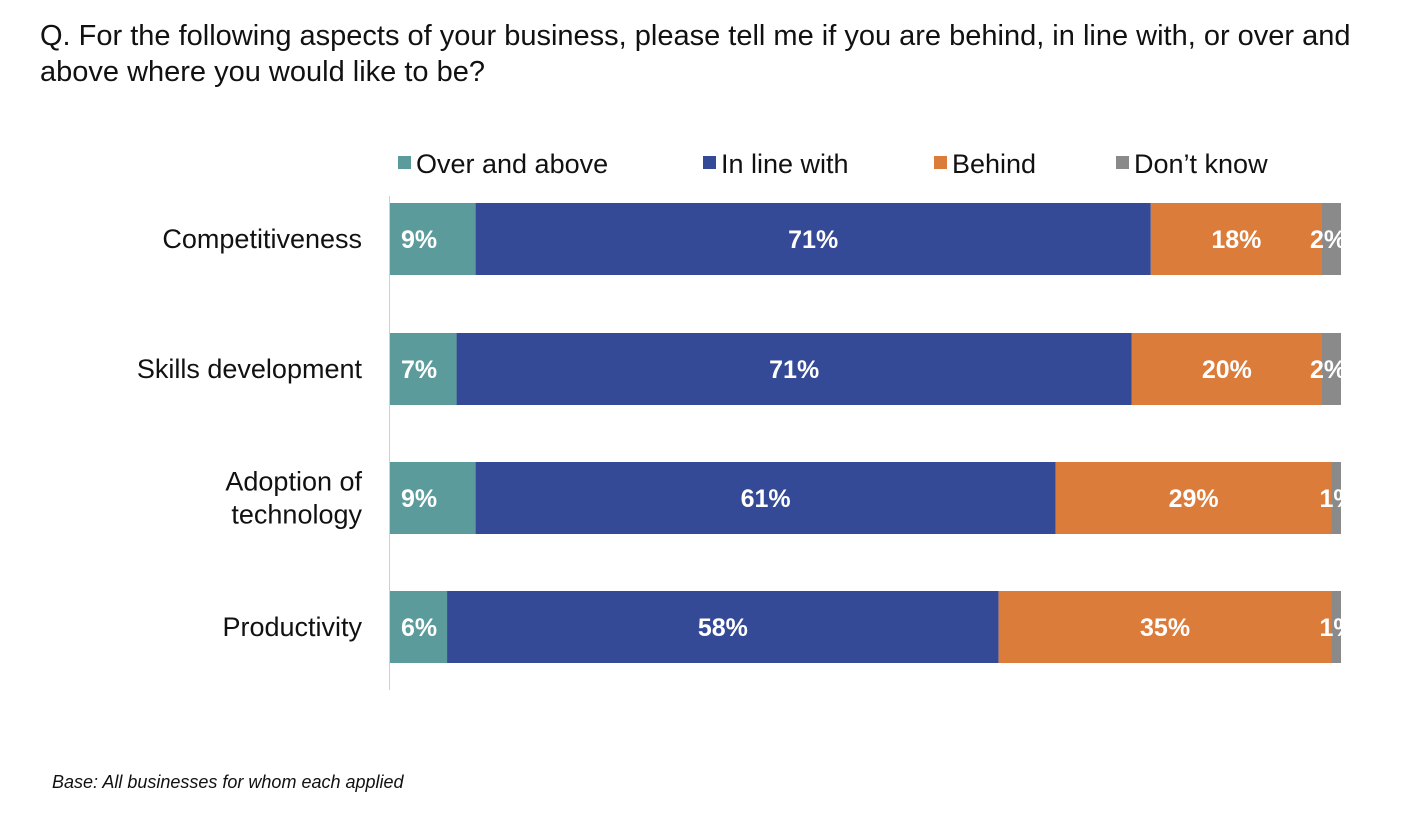  I want to click on legend-label: Over and above, so click(512, 164).